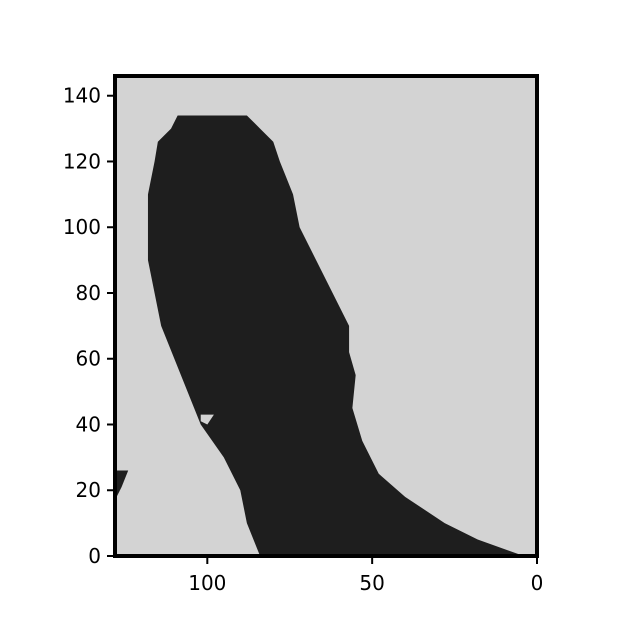 The width and height of the screenshot is (636, 636). What do you see at coordinates (88, 490) in the screenshot?
I see `y-tick-label: 20` at bounding box center [88, 490].